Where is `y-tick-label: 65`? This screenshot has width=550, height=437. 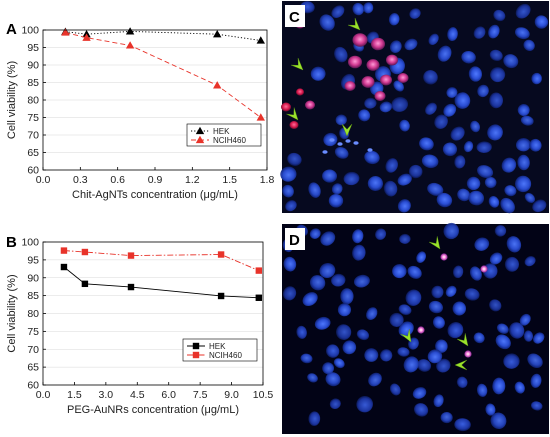
y-tick-label: 65 is located at coordinates (33, 368).